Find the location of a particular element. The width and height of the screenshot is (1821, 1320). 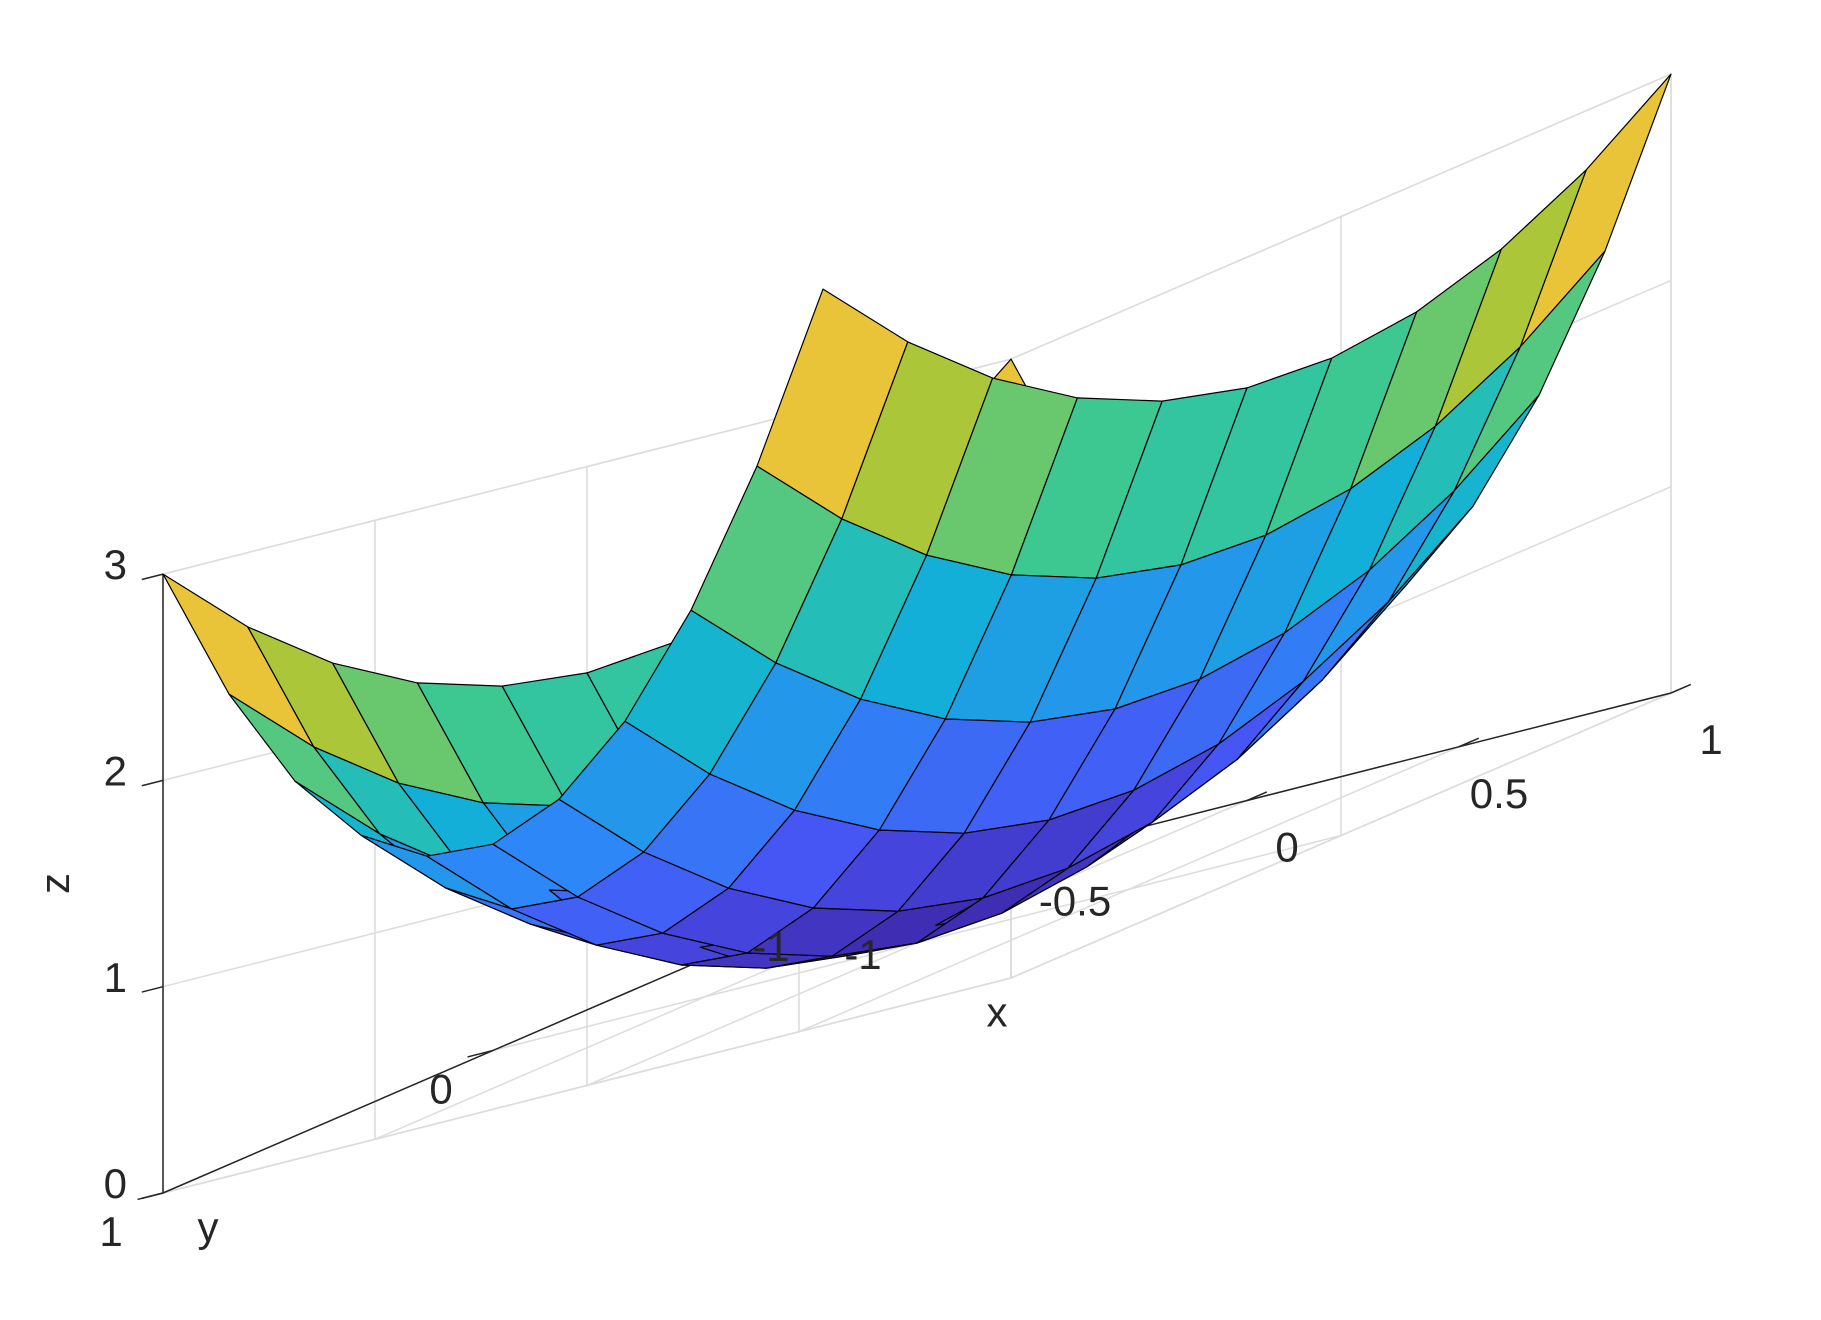

z-axis-label: z is located at coordinates (54, 883).